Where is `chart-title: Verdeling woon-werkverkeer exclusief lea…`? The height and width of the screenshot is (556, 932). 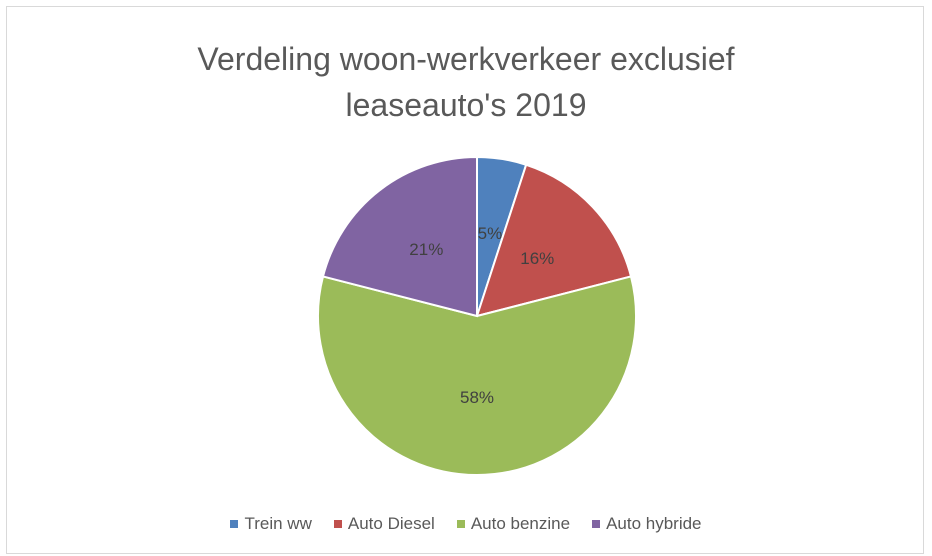 chart-title: Verdeling woon-werkverkeer exclusief lea… is located at coordinates (466, 82).